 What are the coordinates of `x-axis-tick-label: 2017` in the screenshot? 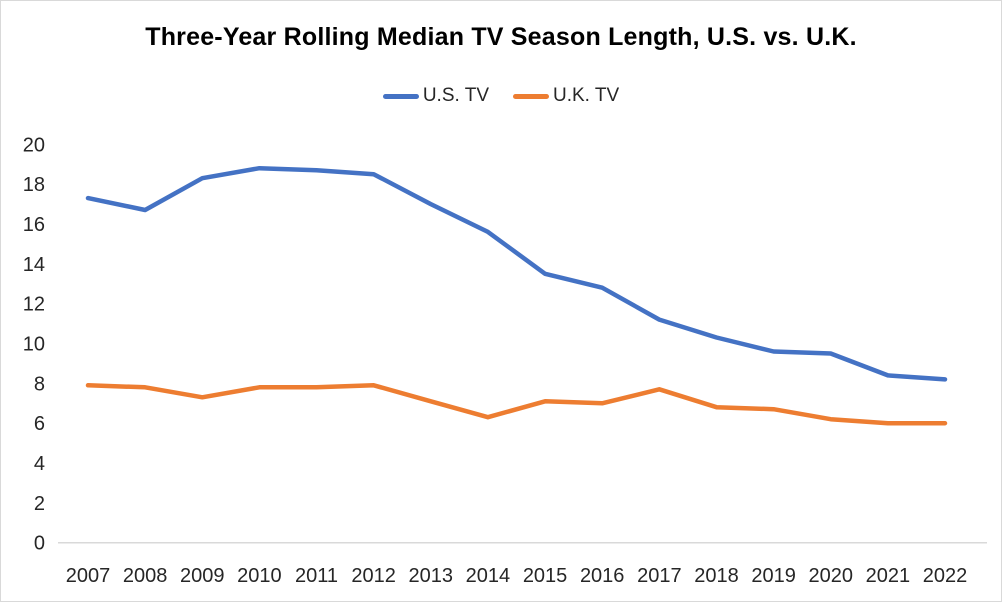 It's located at (659, 576).